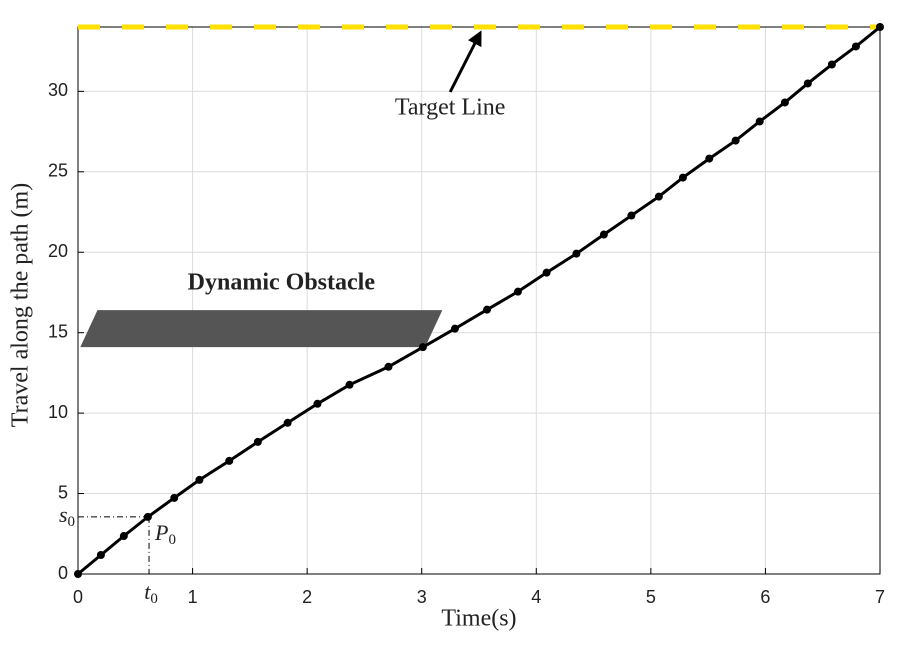 This screenshot has width=907, height=649. Describe the element at coordinates (63, 573) in the screenshot. I see `y-tick-label: 0` at that location.